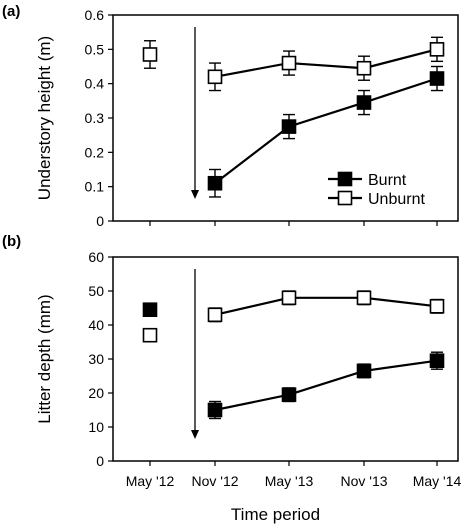 This screenshot has width=474, height=524. I want to click on panel-label: (a), so click(11, 11).